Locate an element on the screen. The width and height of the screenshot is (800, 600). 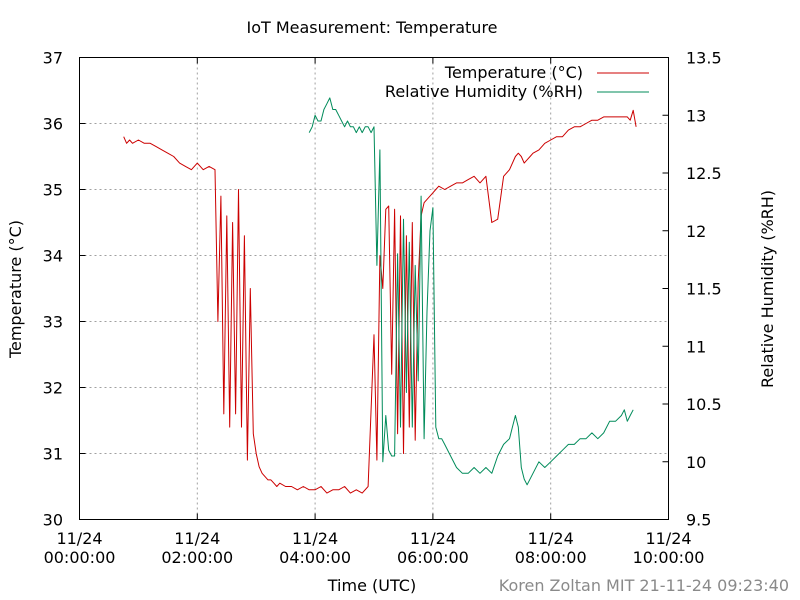
y-tick-label: 32 is located at coordinates (53, 388).